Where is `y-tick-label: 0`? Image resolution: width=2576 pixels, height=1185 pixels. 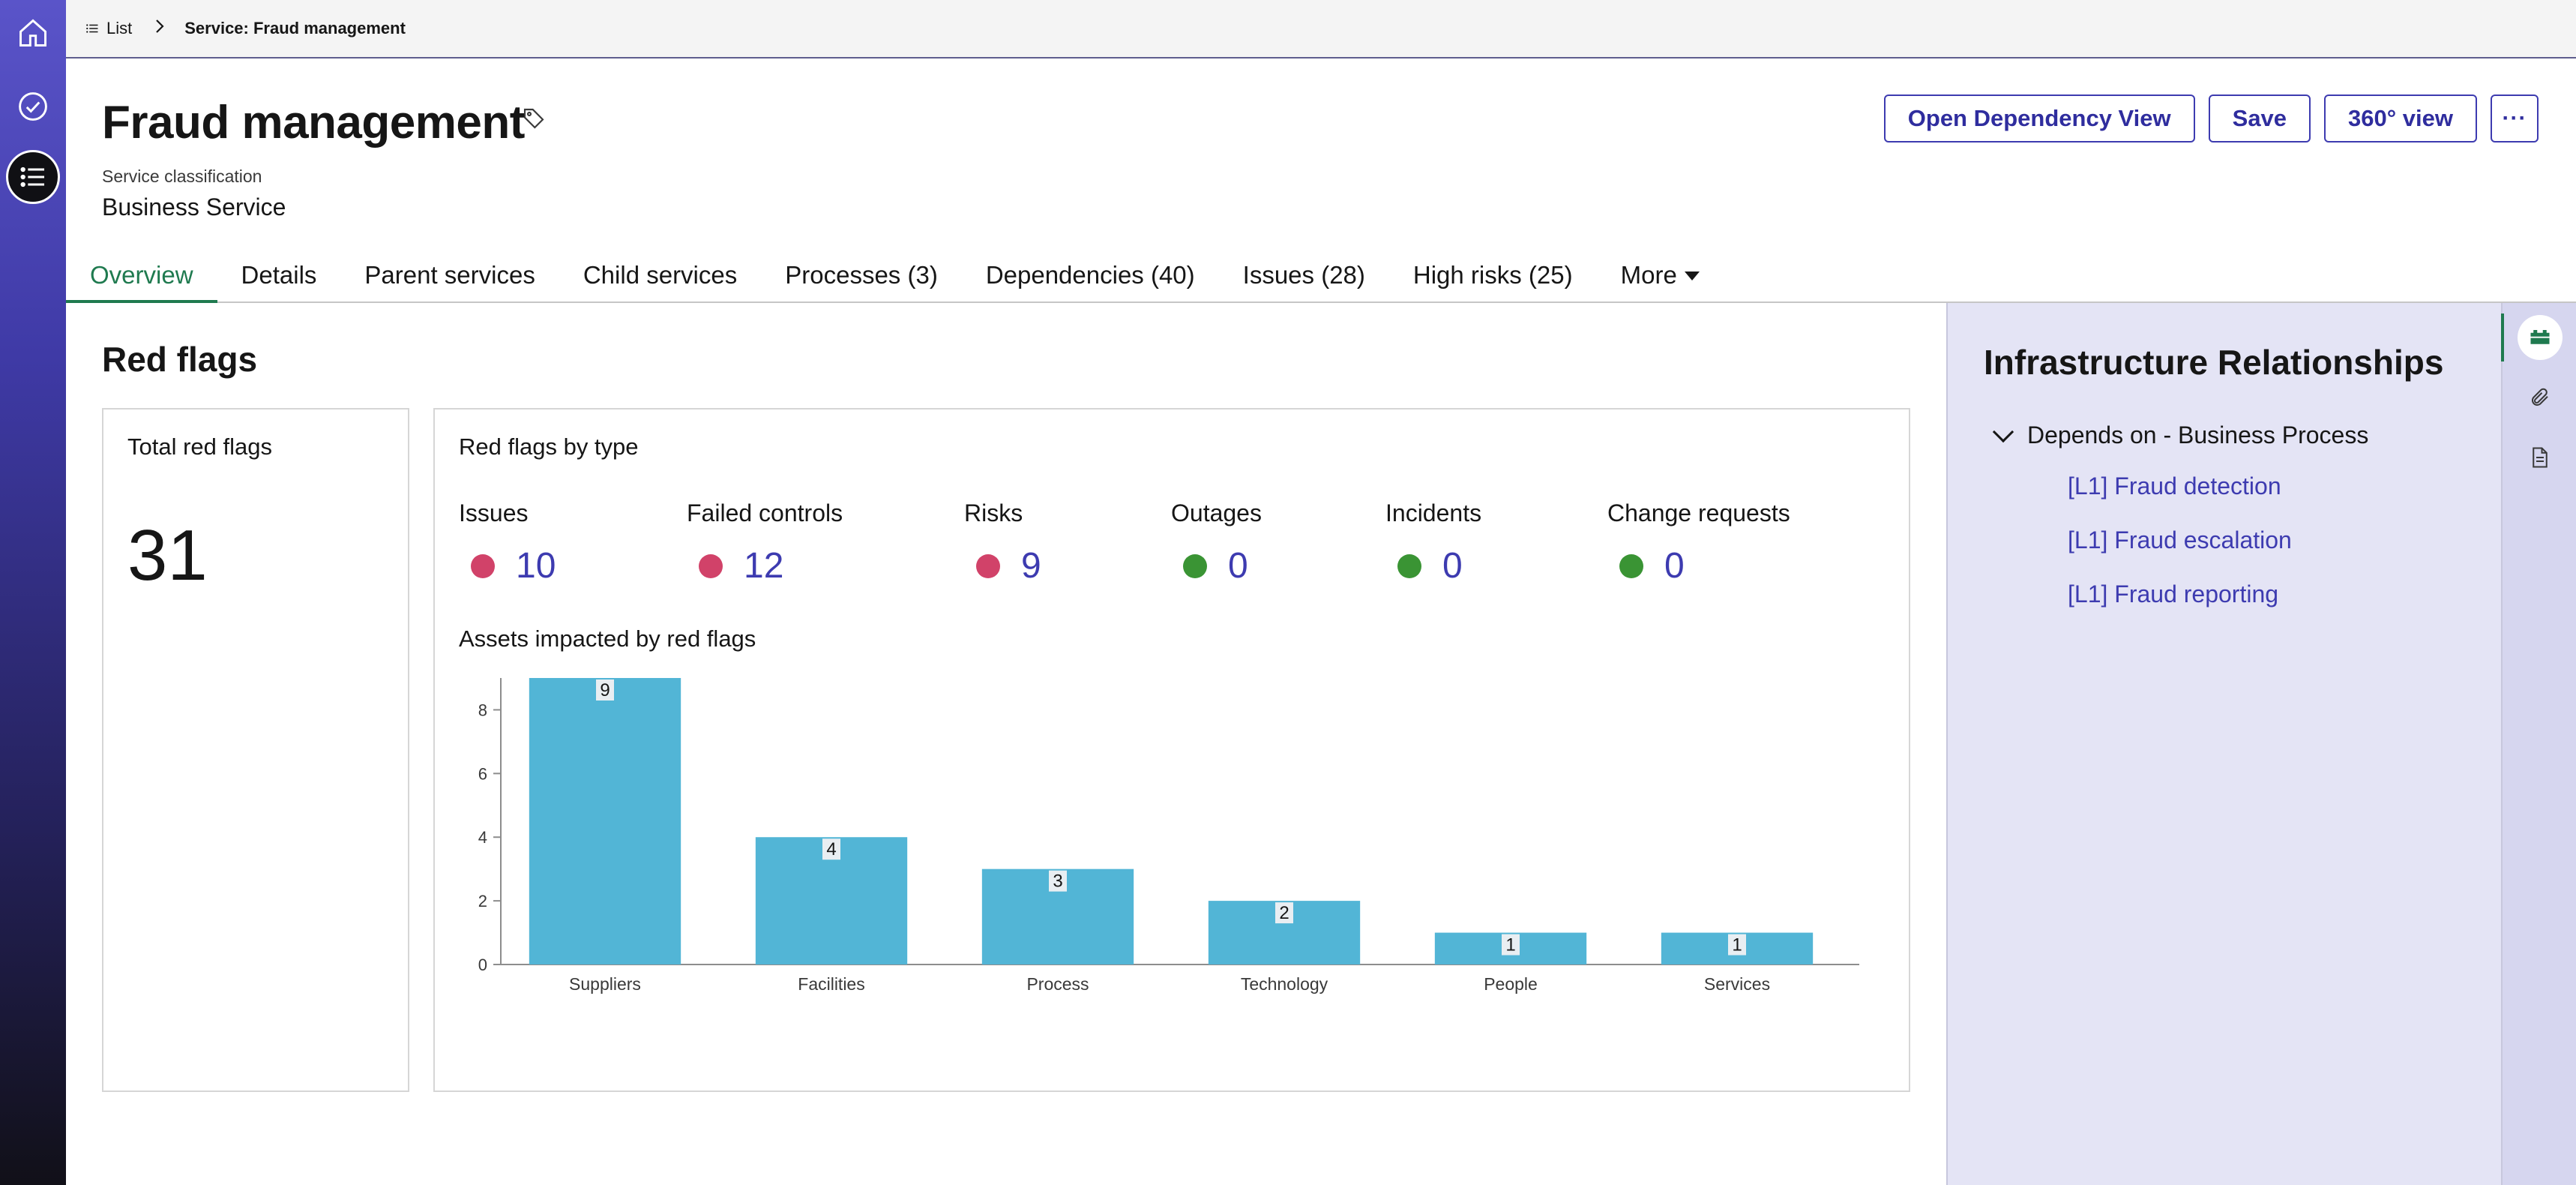
y-tick-label: 0 is located at coordinates (483, 965).